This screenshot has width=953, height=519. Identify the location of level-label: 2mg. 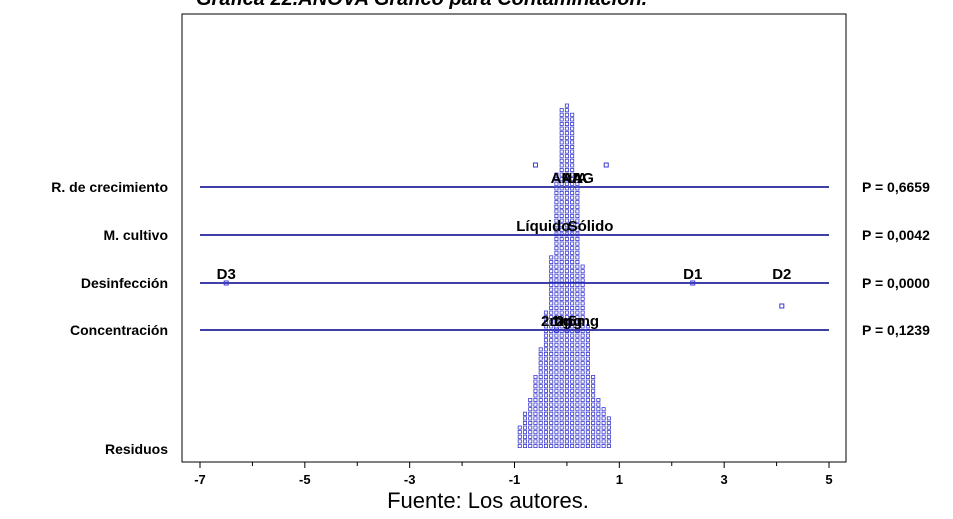
(556, 321).